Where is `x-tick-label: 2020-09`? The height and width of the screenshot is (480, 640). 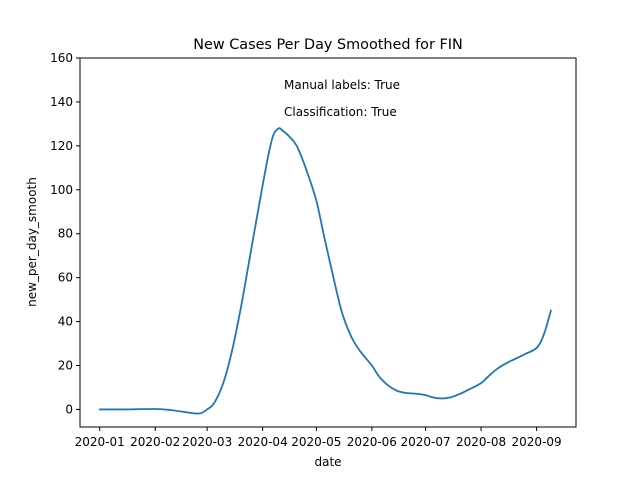 x-tick-label: 2020-09 is located at coordinates (537, 442).